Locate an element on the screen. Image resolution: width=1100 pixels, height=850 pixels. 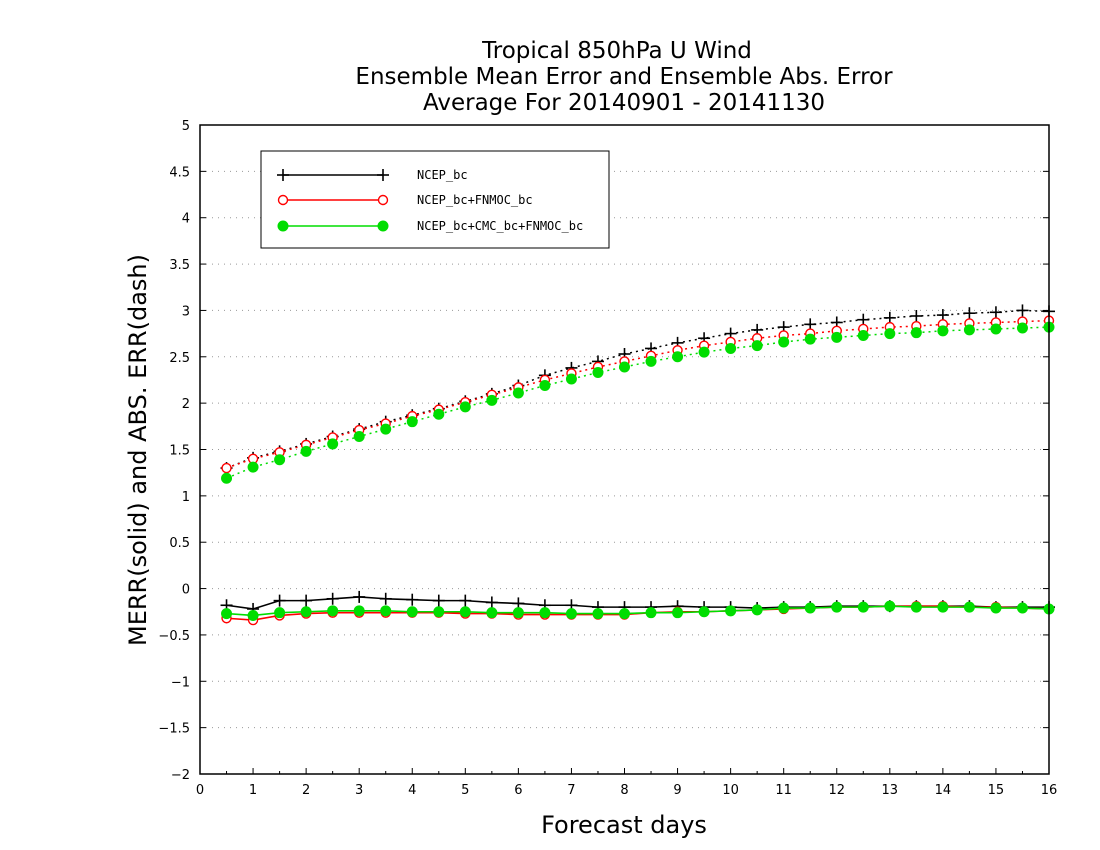
legend-item-0: NCEP_bc is located at coordinates (372, 175).